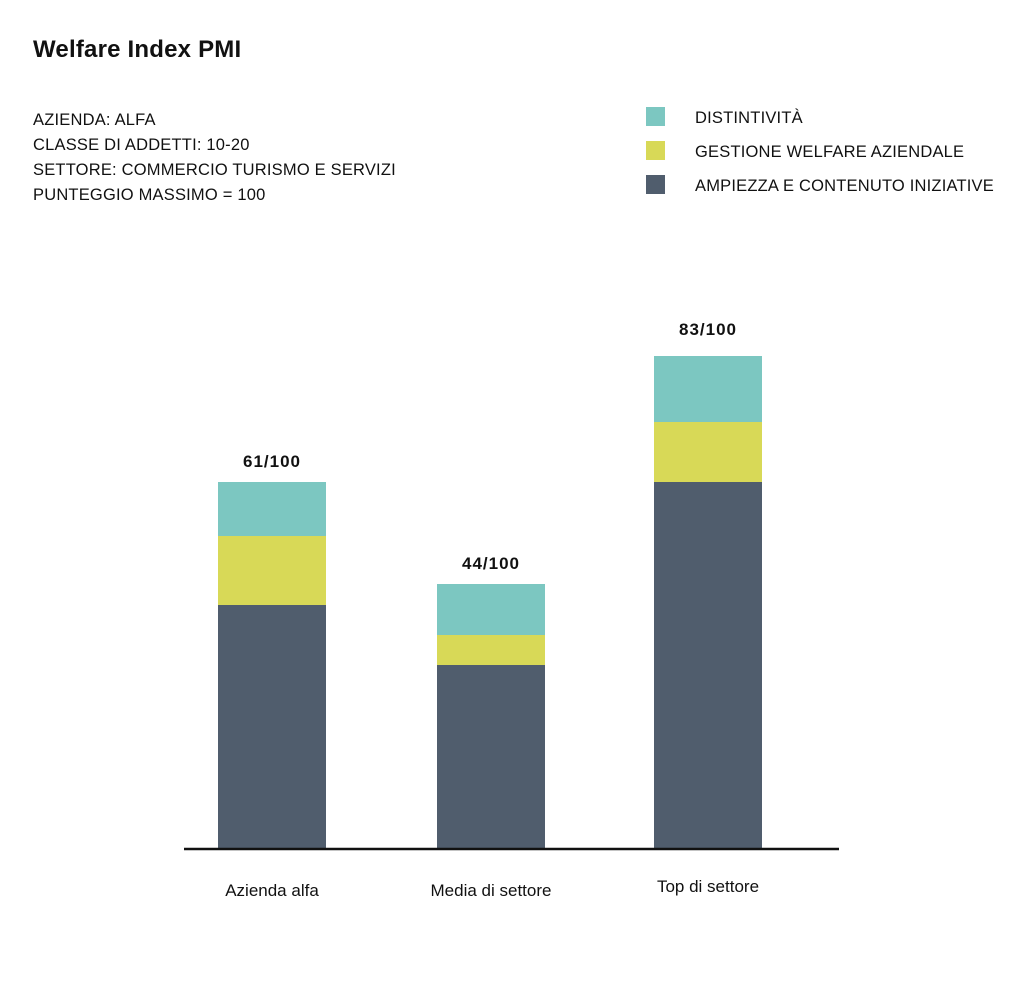  I want to click on legend-swatch-gestione, so click(655, 150).